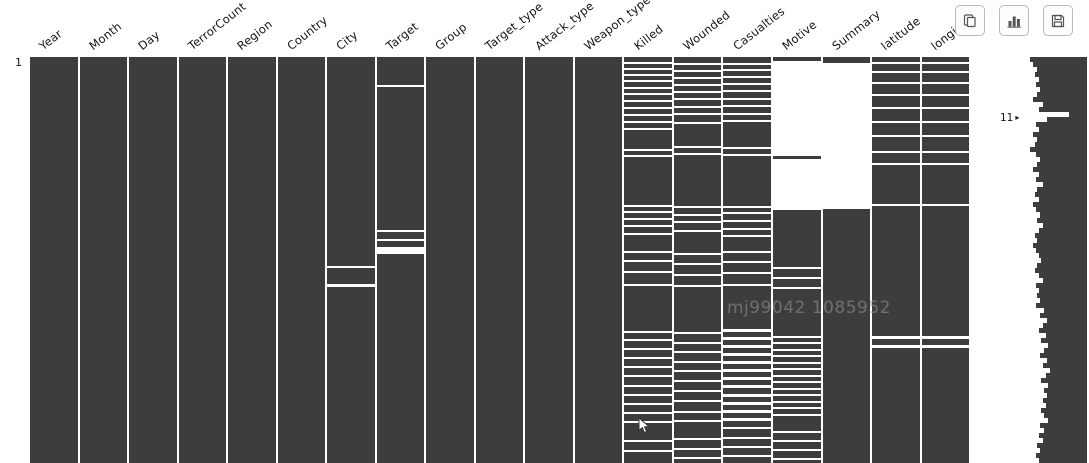  What do you see at coordinates (213, 231) in the screenshot?
I see `column-TerrorCount: TerrorCount` at bounding box center [213, 231].